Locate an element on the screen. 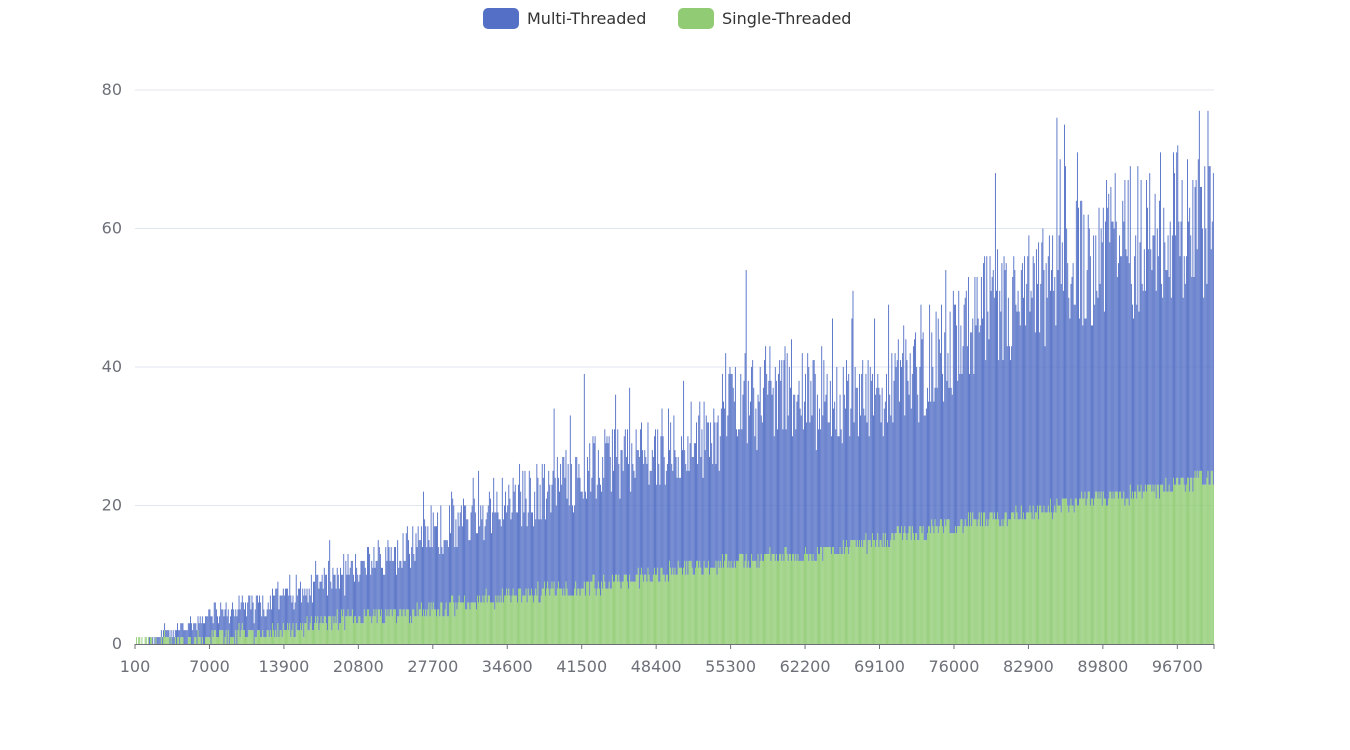 The image size is (1350, 750). y-tick-label: 40 is located at coordinates (112, 366).